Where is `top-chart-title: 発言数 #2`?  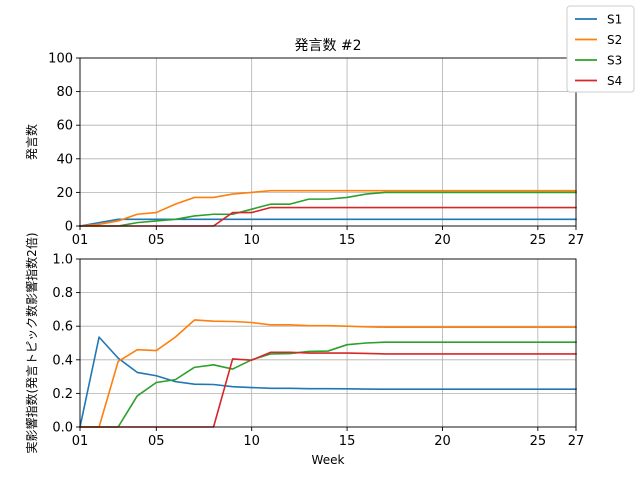
top-chart-title: 発言数 #2 is located at coordinates (327, 46).